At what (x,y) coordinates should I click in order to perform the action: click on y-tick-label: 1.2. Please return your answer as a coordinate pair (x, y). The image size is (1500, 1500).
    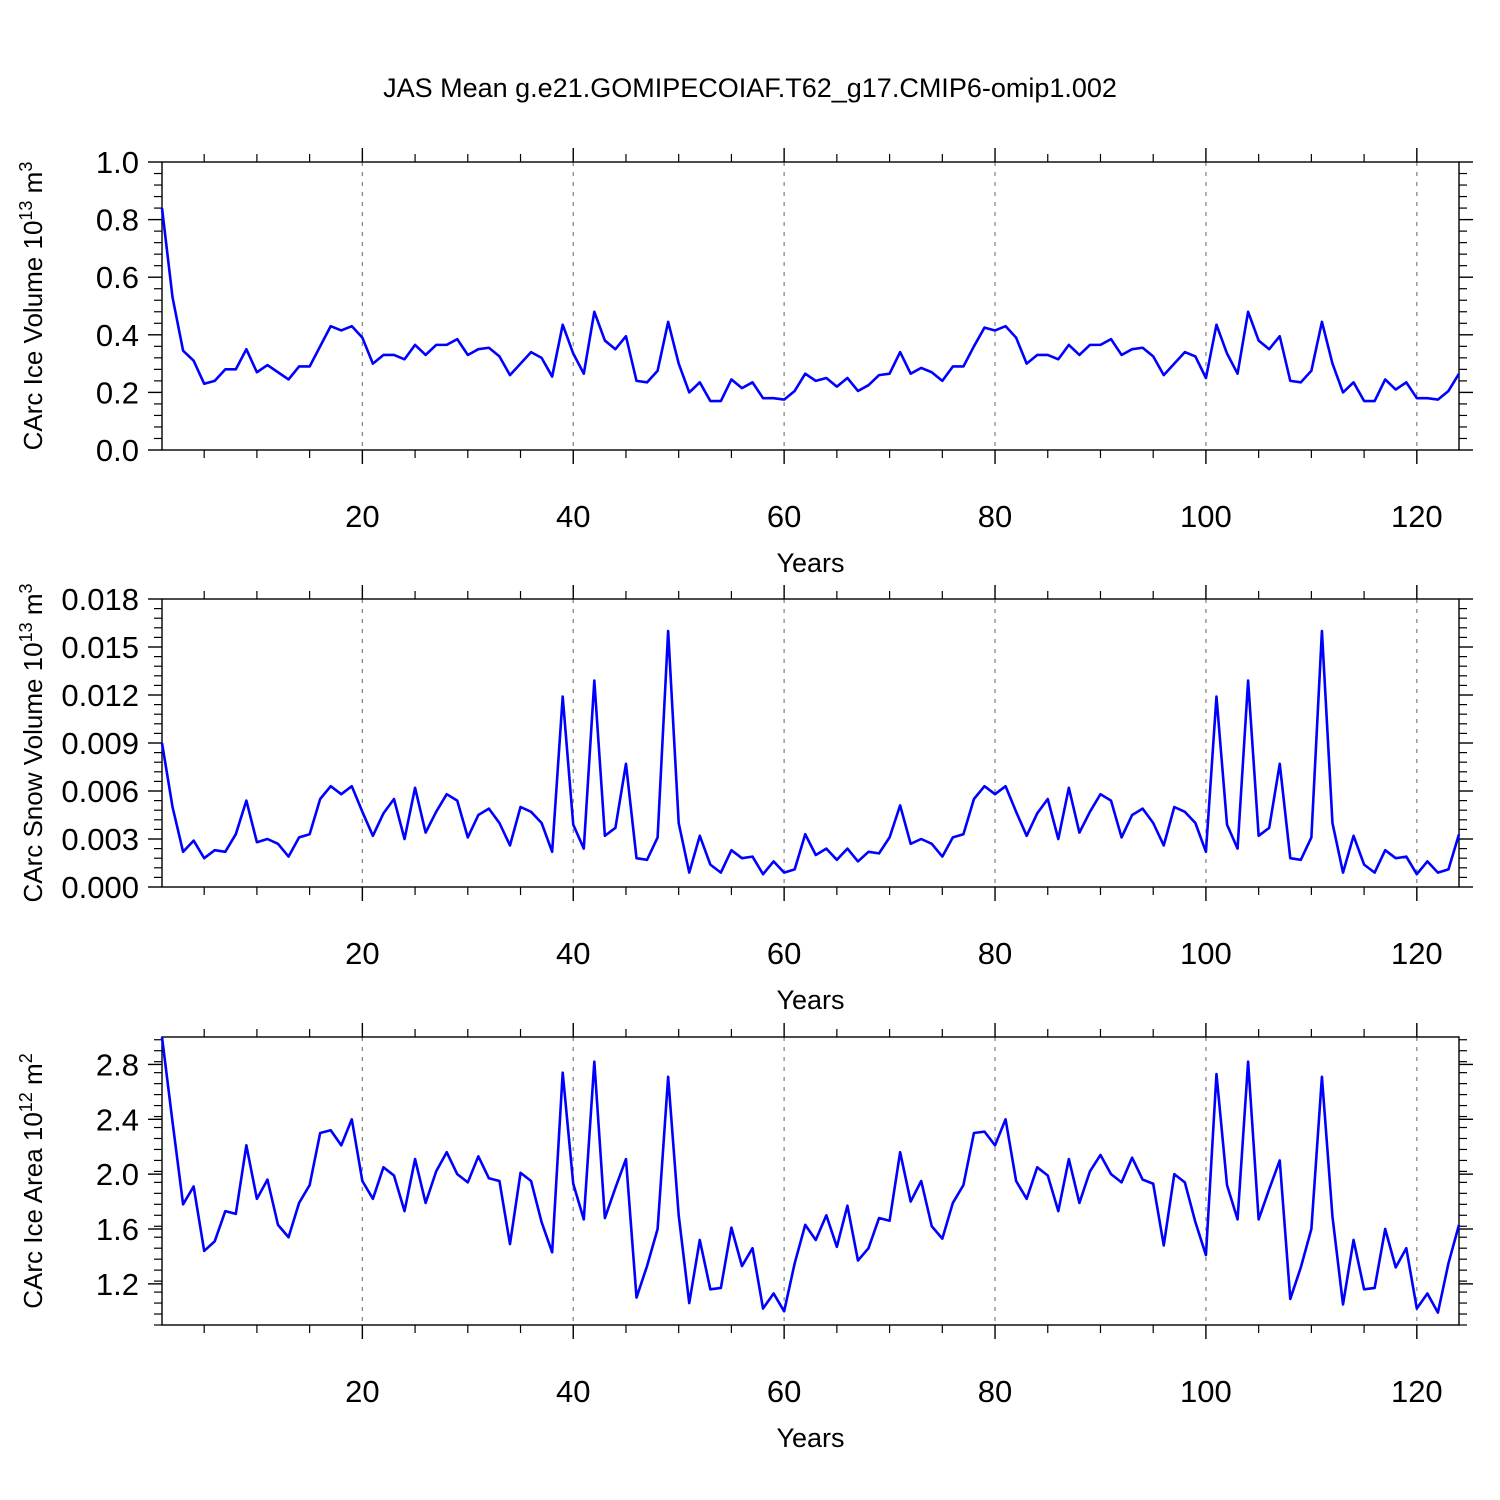
    Looking at the image, I should click on (117, 1284).